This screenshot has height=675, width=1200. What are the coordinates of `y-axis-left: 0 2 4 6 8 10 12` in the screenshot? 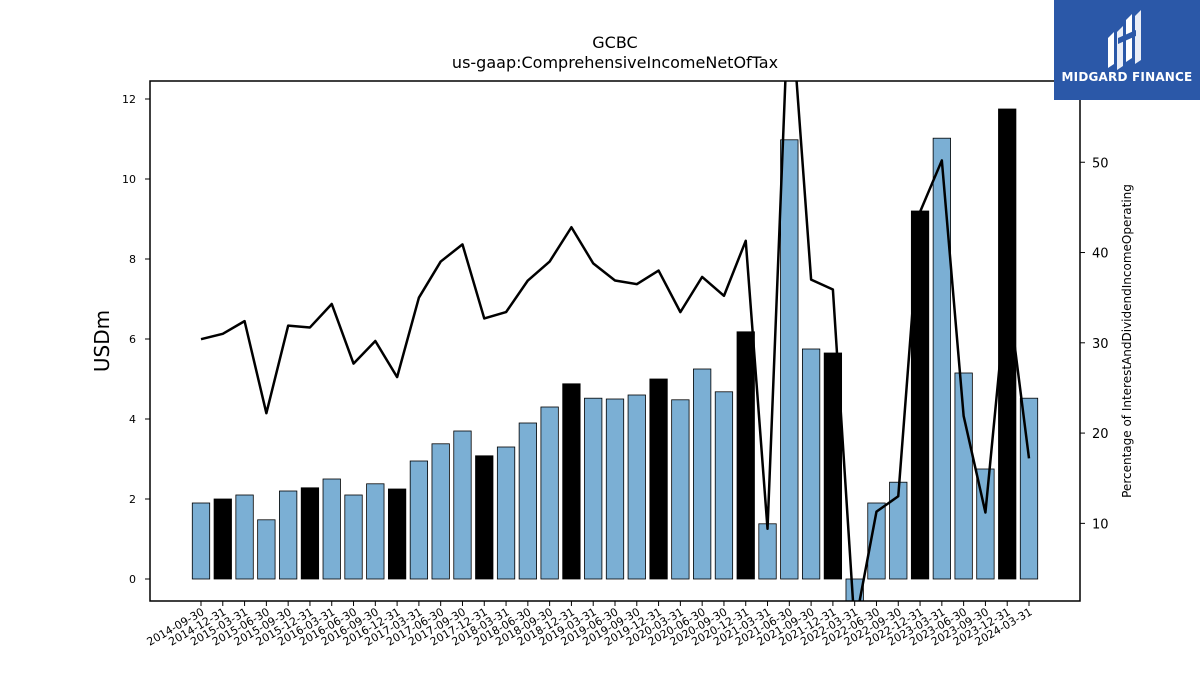 It's located at (136, 339).